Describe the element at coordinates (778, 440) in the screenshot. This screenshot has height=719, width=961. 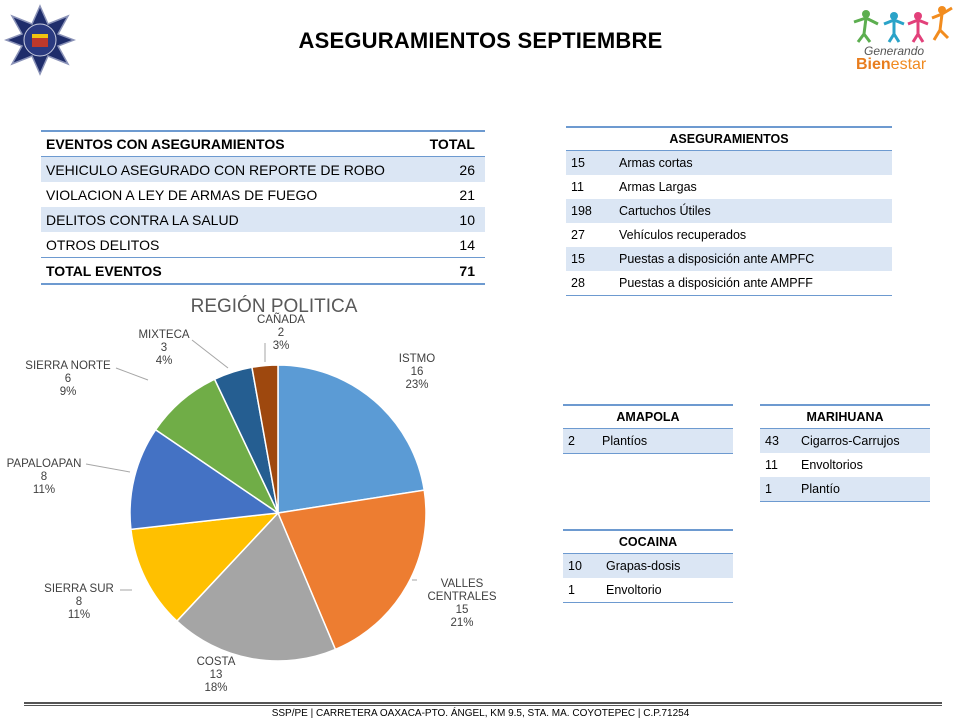
I see `qty-cell: 43` at that location.